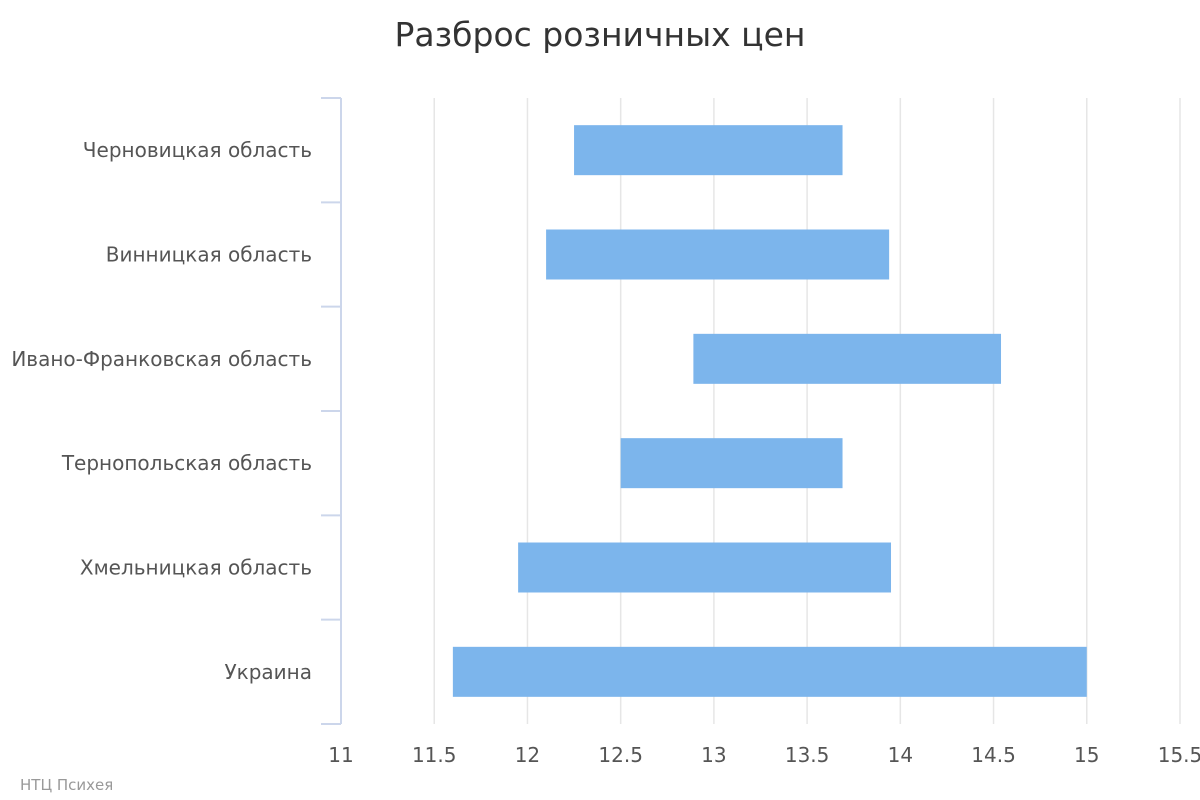 The image size is (1200, 800). Describe the element at coordinates (196, 568) in the screenshot. I see `category-label: Хмельницкая область` at that location.